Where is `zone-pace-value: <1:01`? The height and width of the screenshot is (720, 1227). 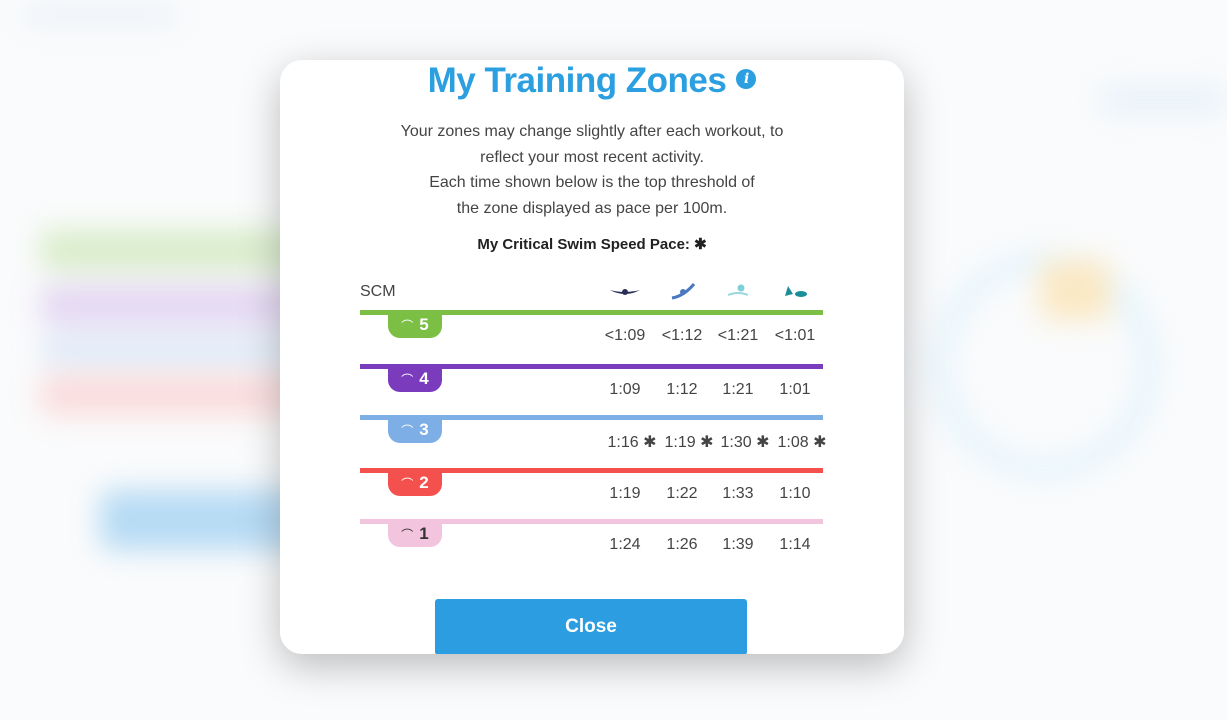
zone-pace-value: <1:01 is located at coordinates (795, 335).